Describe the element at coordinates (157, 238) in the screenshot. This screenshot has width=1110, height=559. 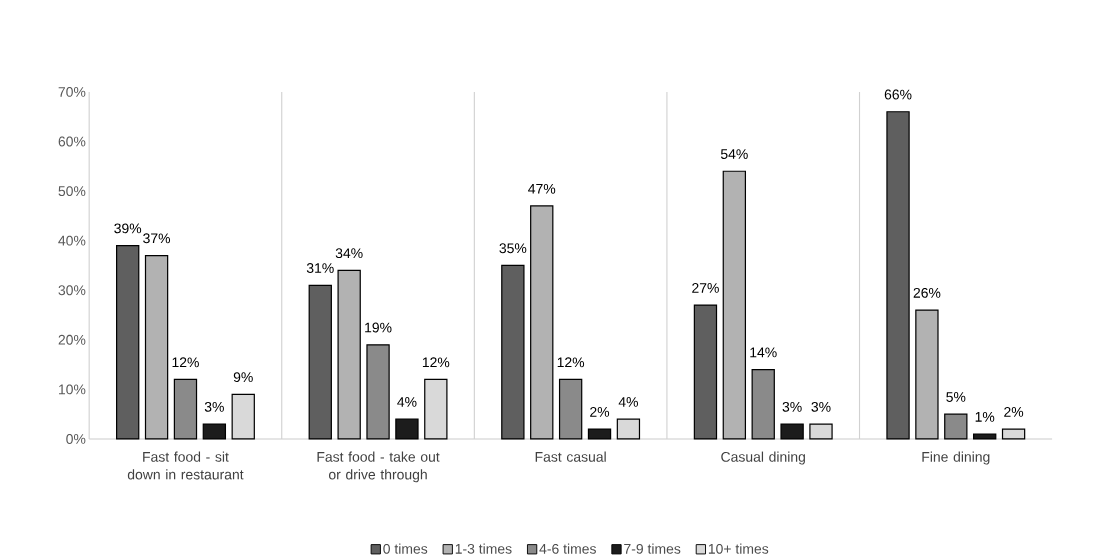
I see `data-label: 37%` at that location.